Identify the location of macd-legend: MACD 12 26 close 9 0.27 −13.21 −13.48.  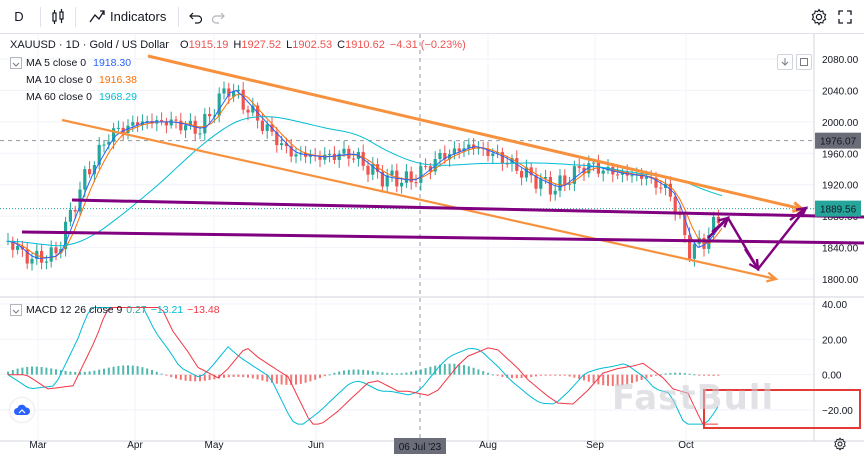
(115, 310).